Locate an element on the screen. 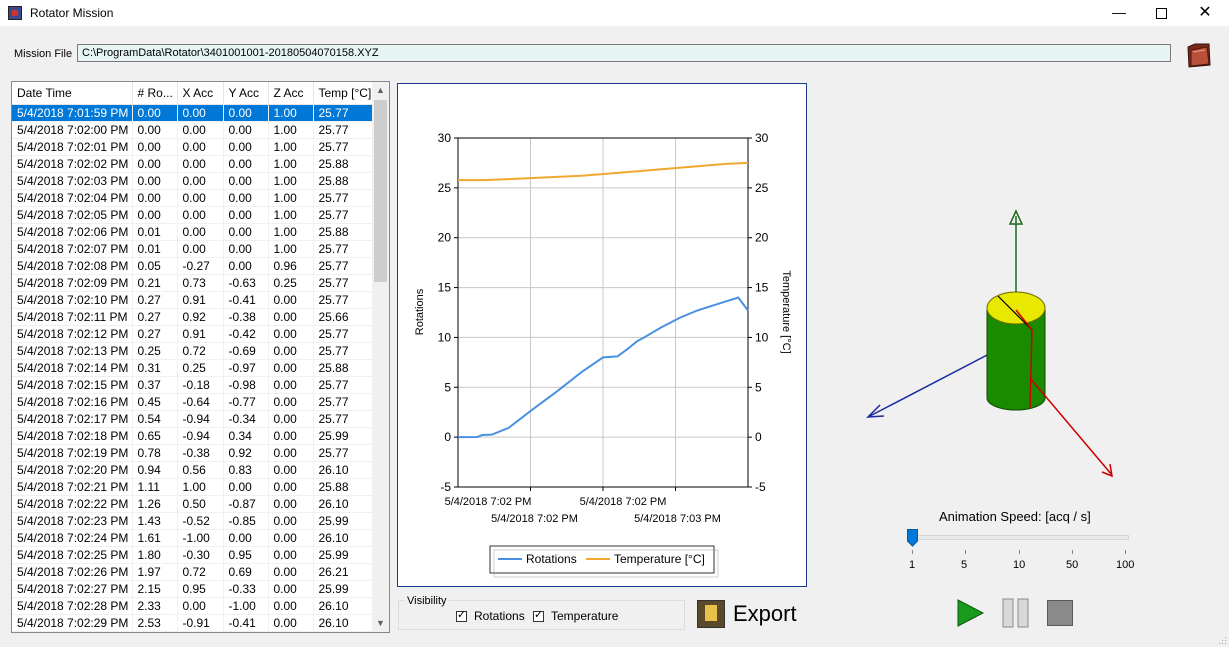  table-row: 5/4/2018 7:02:01 PM 0.00 0.00 0.00 1.00 25.77 is located at coordinates (193, 147).